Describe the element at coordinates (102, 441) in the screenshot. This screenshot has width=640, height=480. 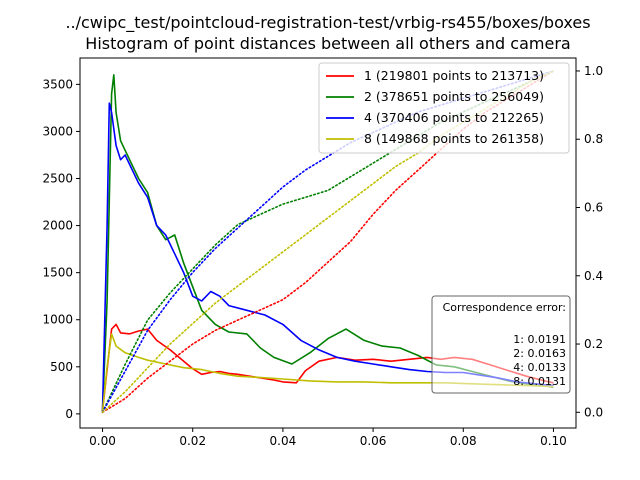
I see `x-tick-label-0-00: 0.00` at that location.